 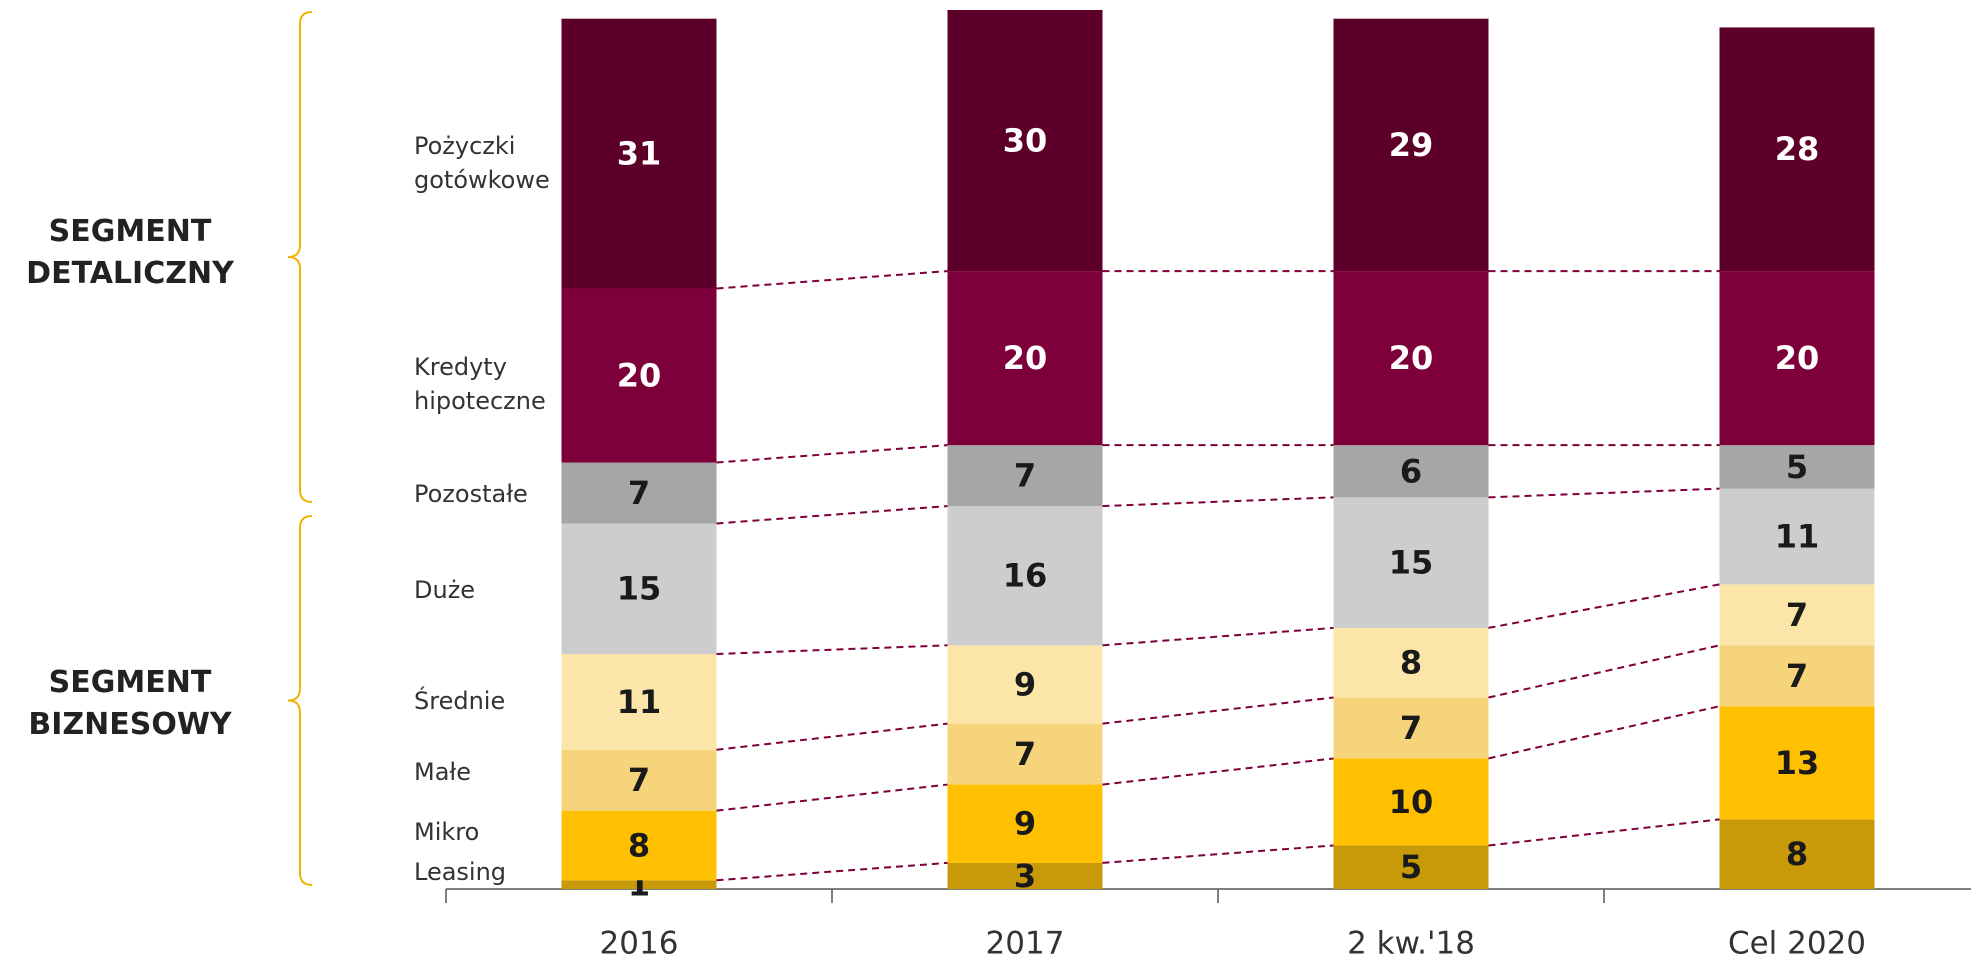 I want to click on value-label: 3, so click(x=1025, y=876).